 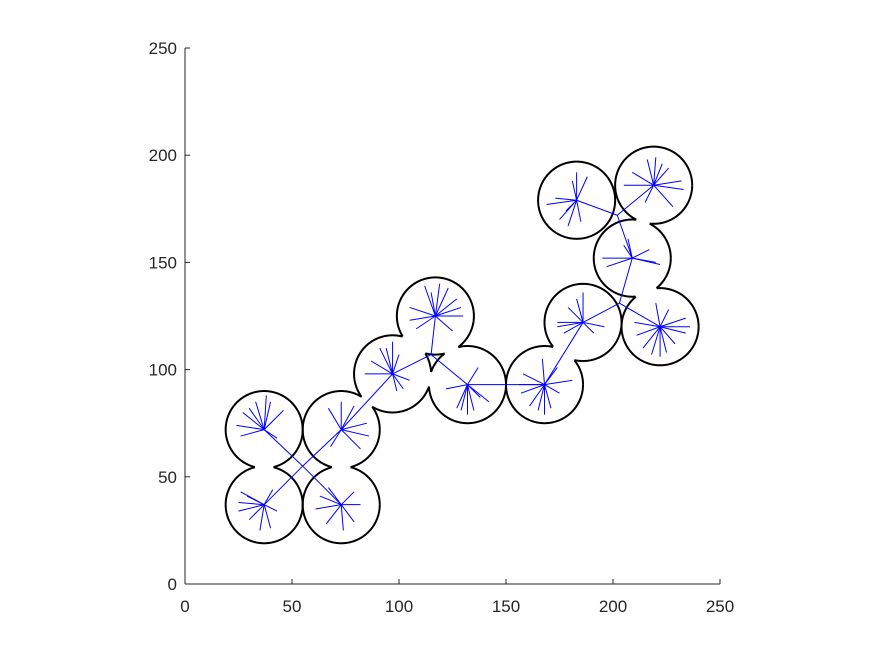 What do you see at coordinates (720, 606) in the screenshot?
I see `x-tick-label: 250` at bounding box center [720, 606].